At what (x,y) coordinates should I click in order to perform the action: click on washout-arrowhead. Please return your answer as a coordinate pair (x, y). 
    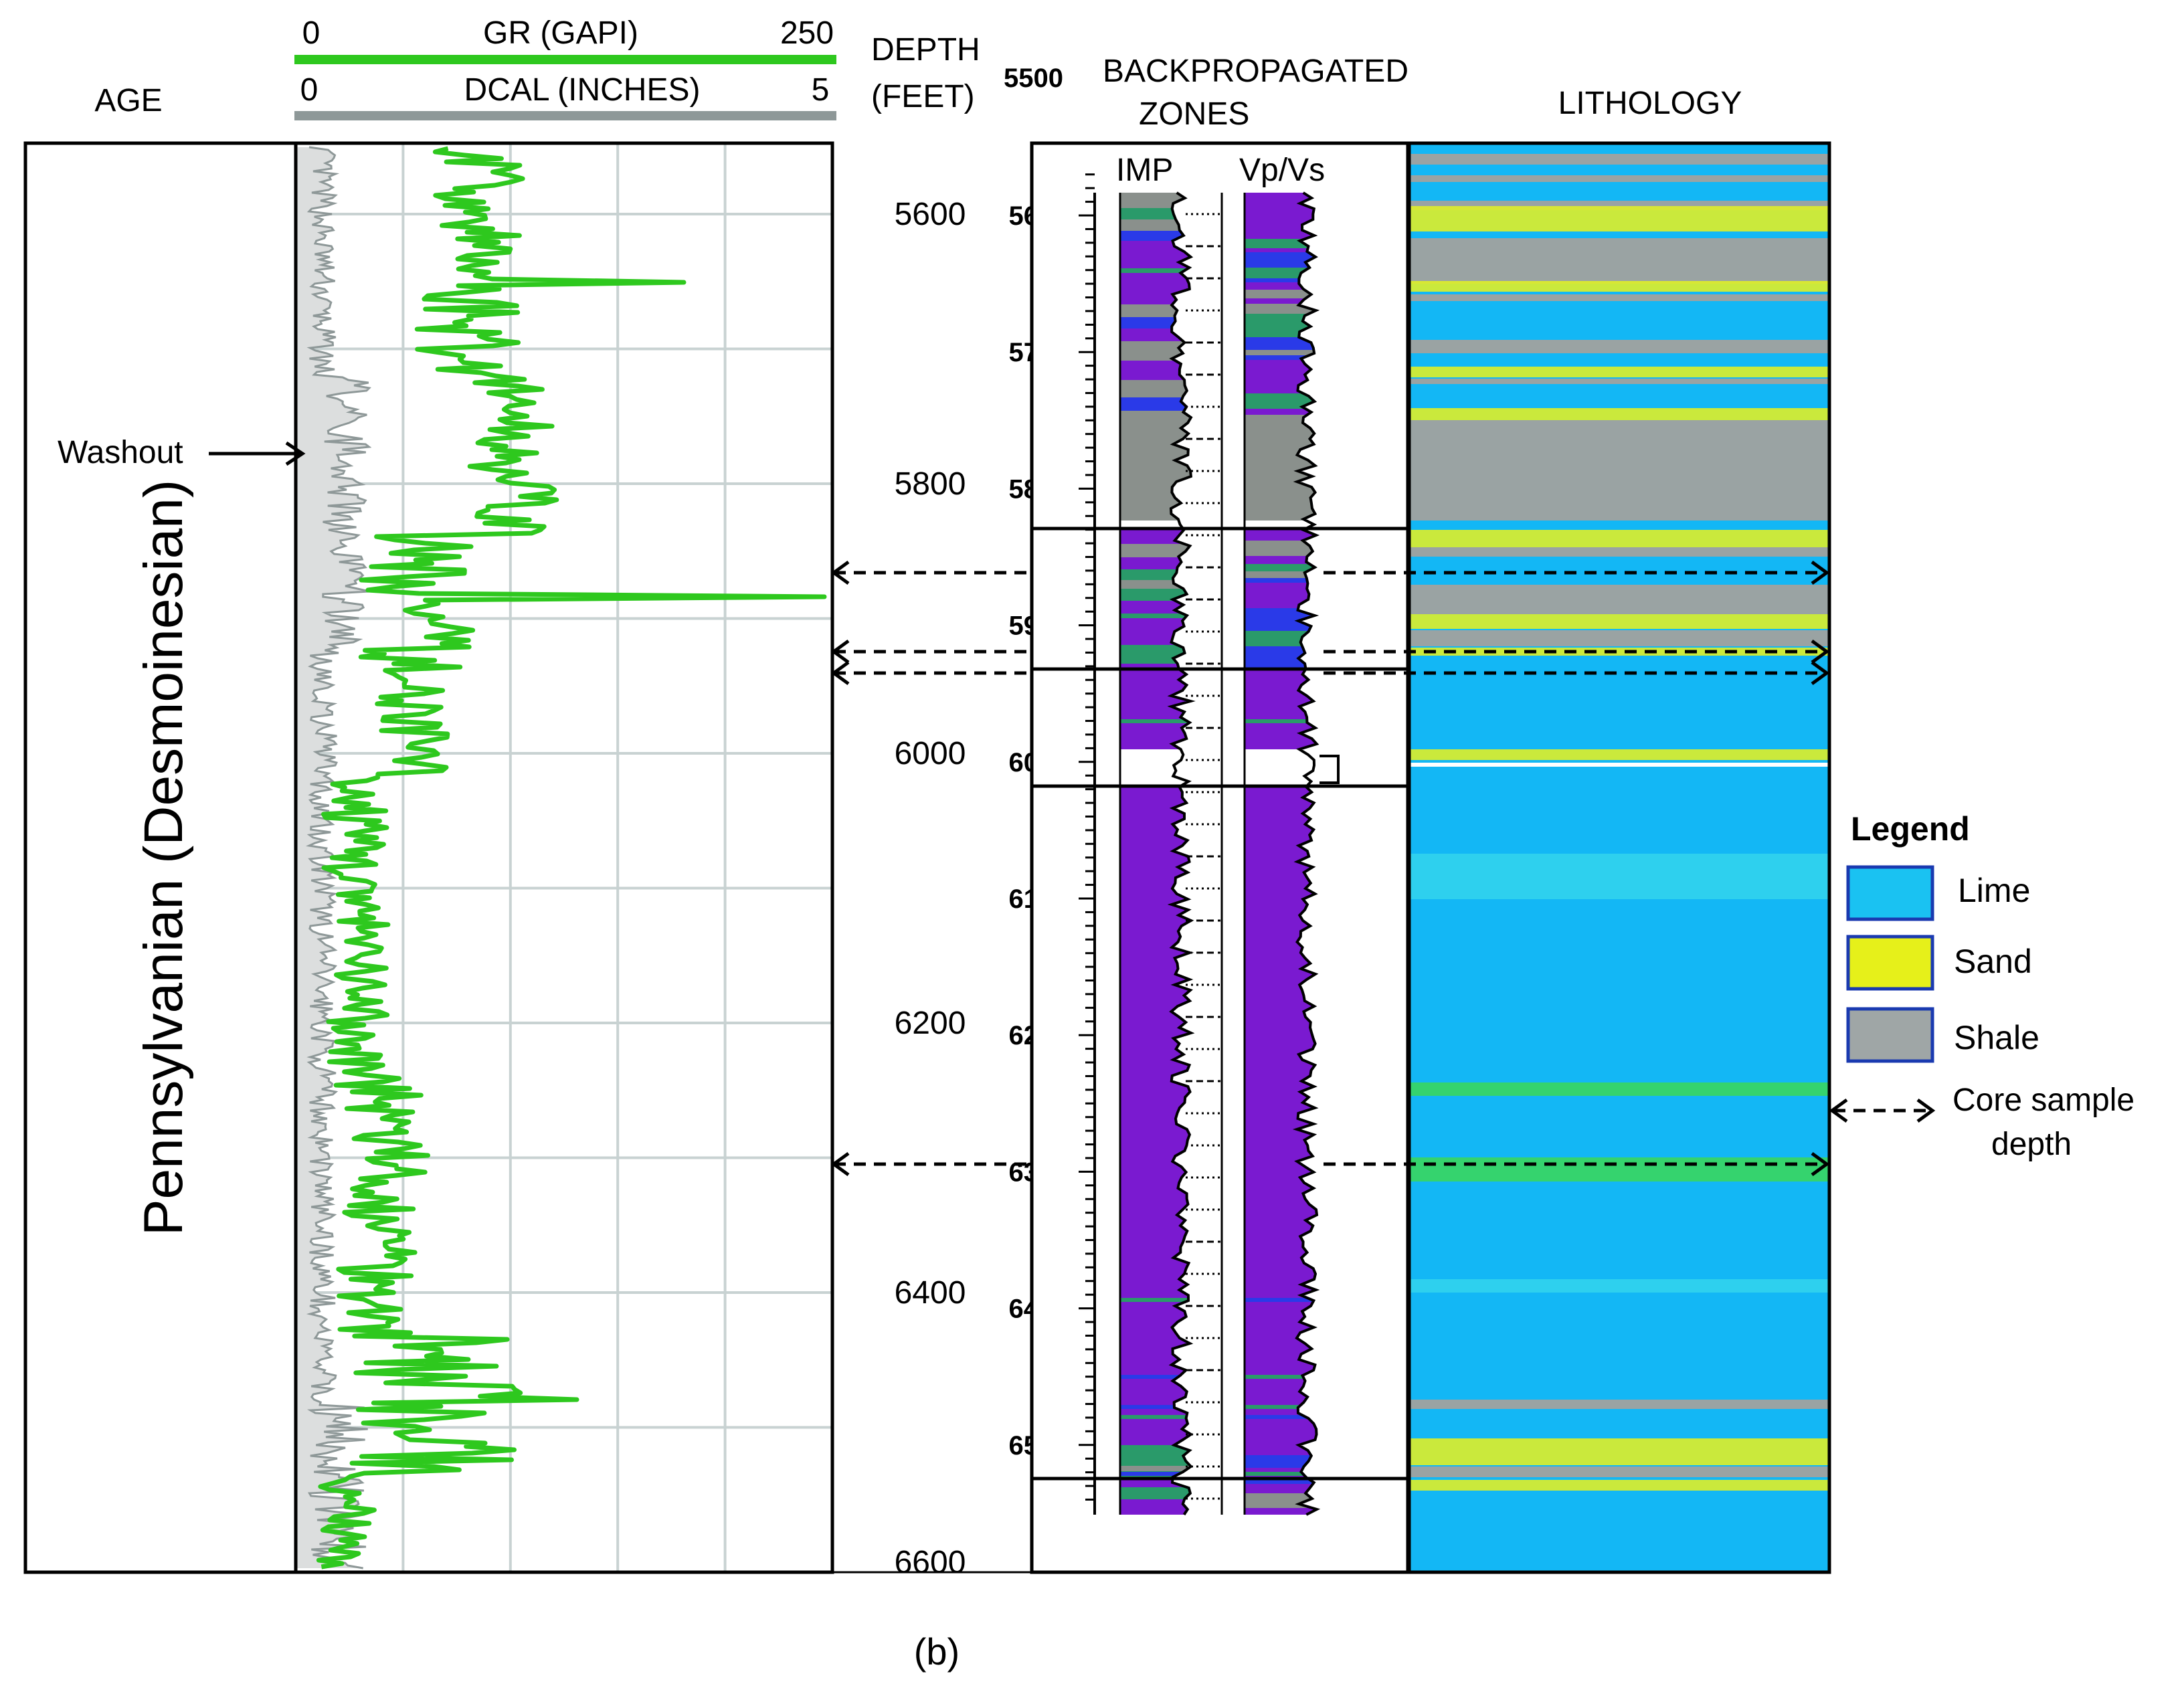
    Looking at the image, I should click on (295, 453).